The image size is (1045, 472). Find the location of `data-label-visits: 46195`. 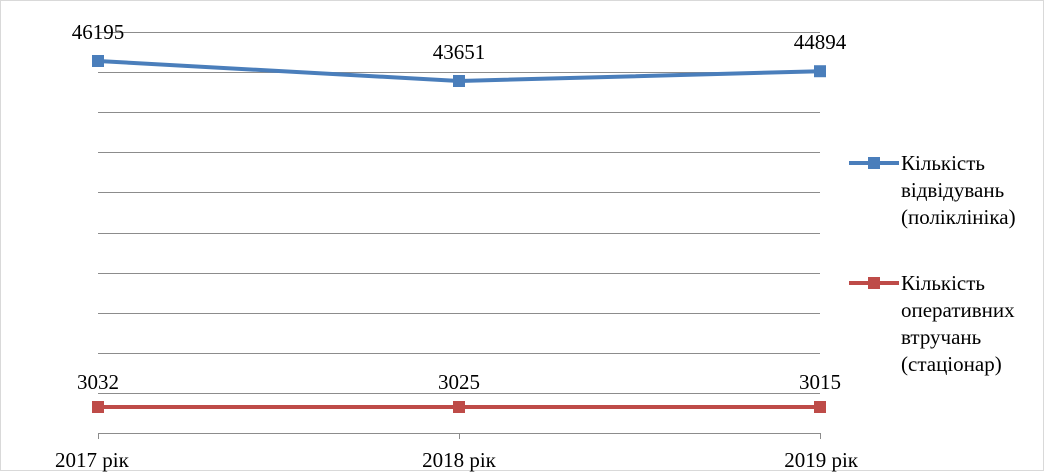

data-label-visits: 46195 is located at coordinates (98, 32).